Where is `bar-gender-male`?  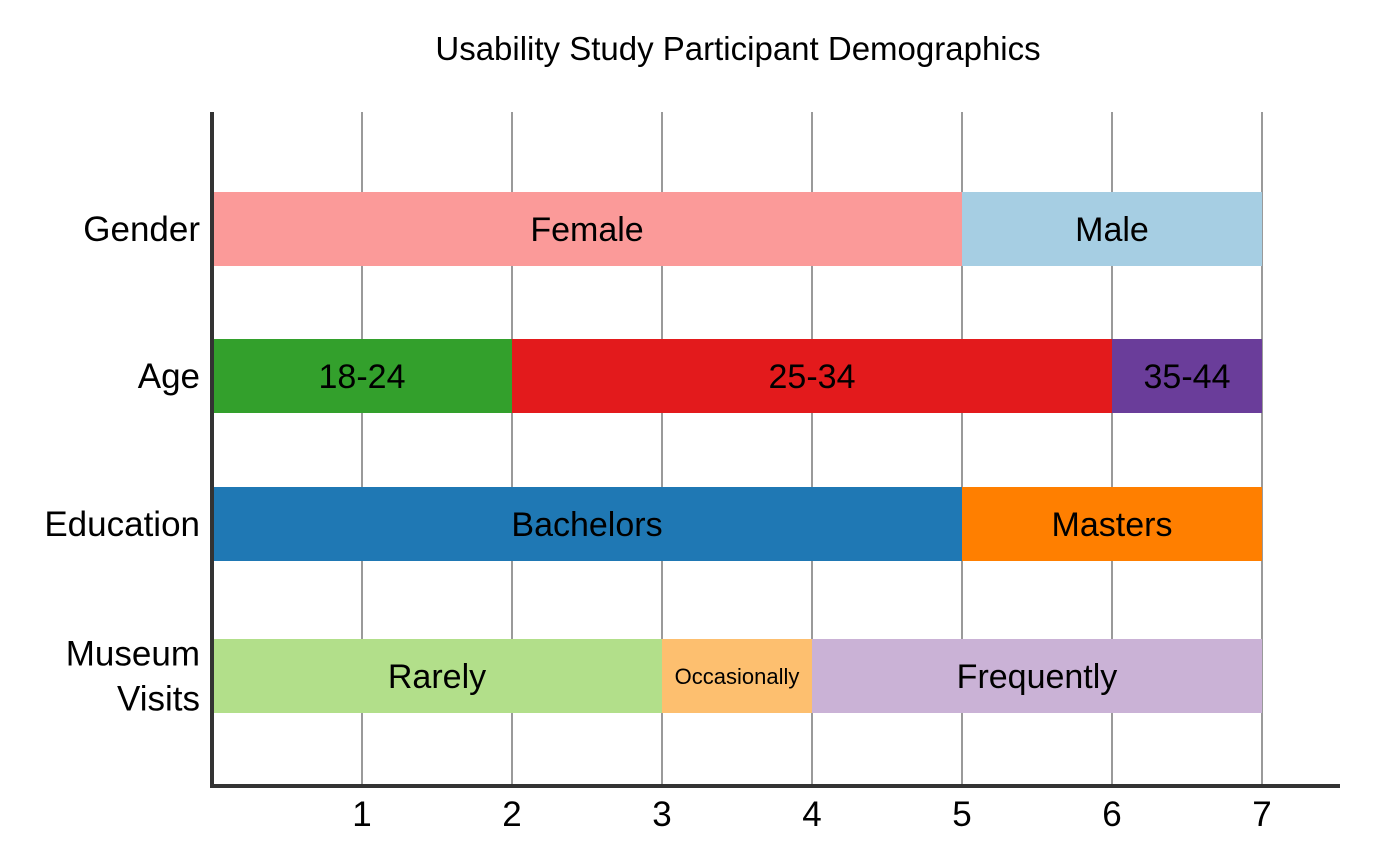 bar-gender-male is located at coordinates (1112, 229).